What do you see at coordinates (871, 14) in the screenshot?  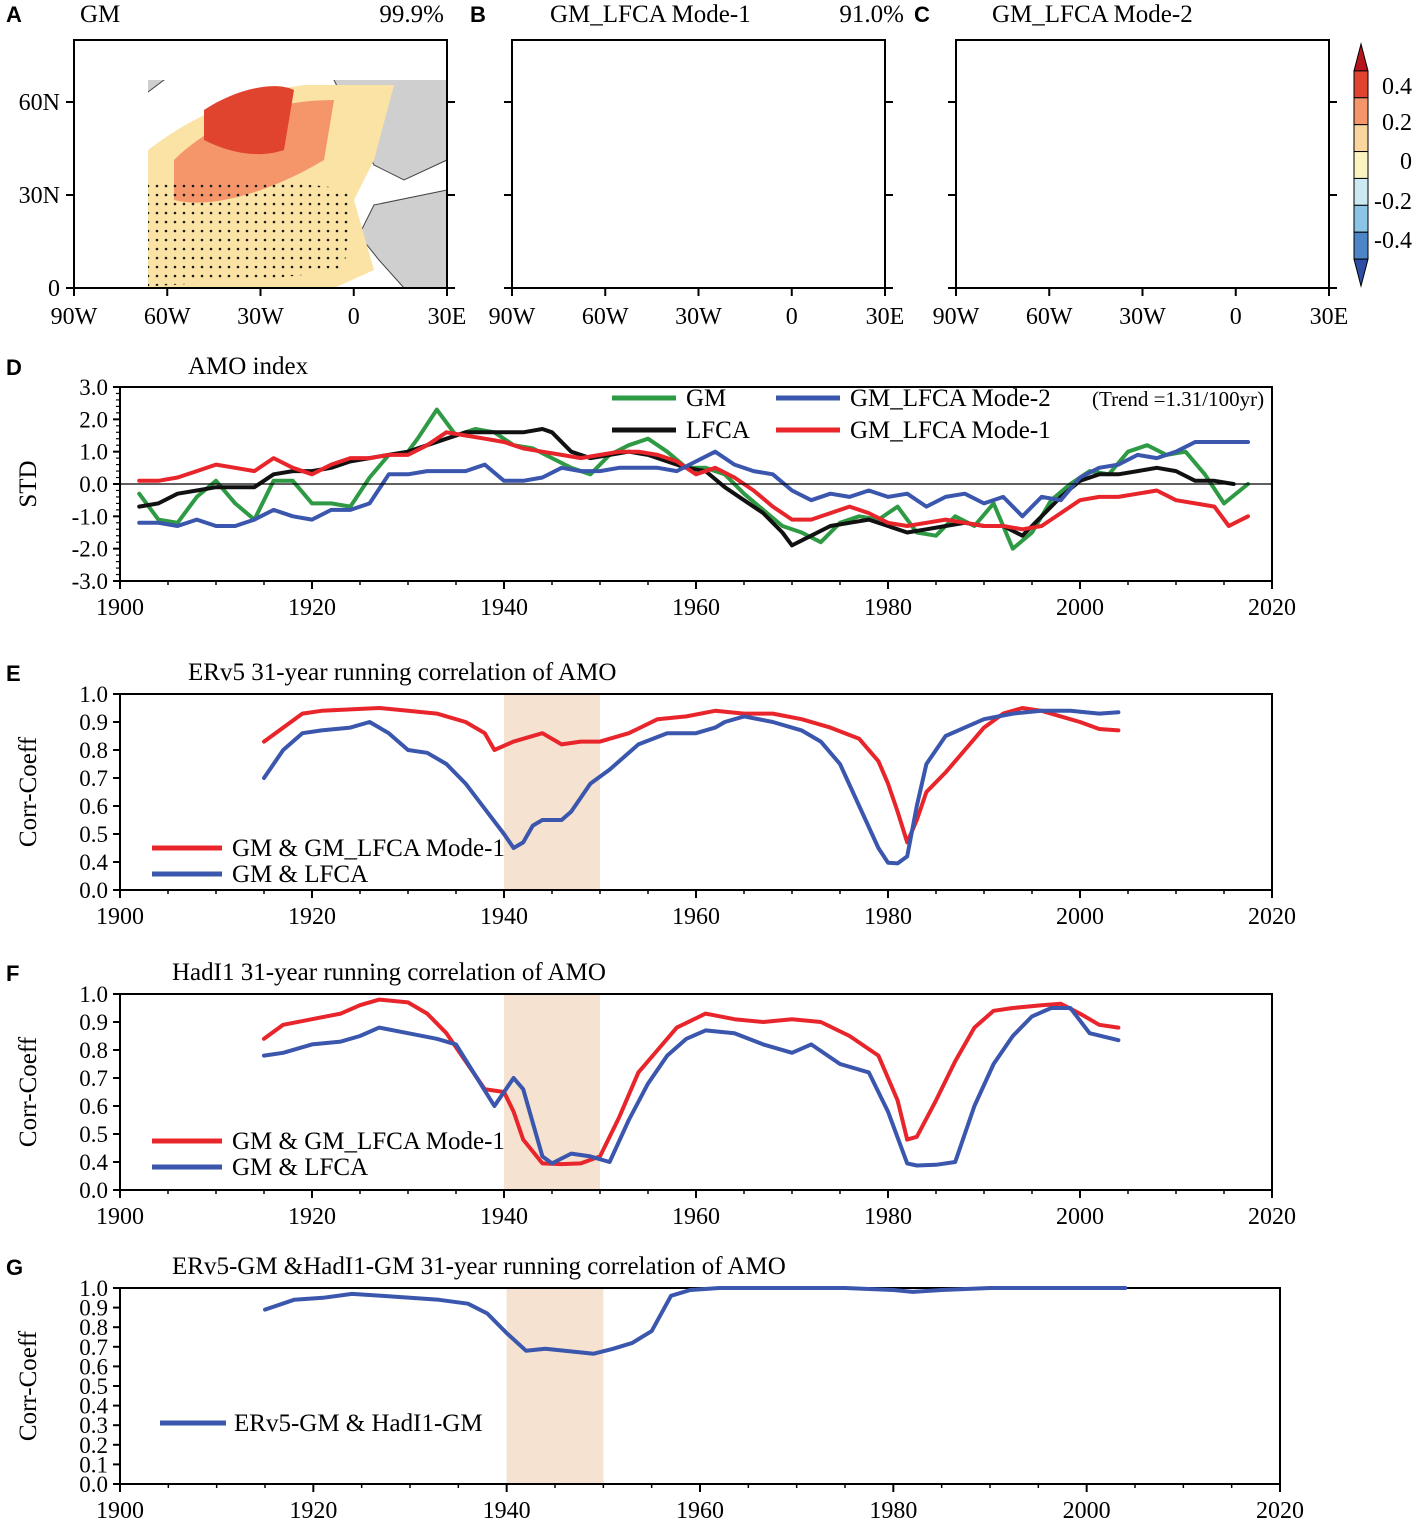 I see `map-b-variance: 91.0%` at bounding box center [871, 14].